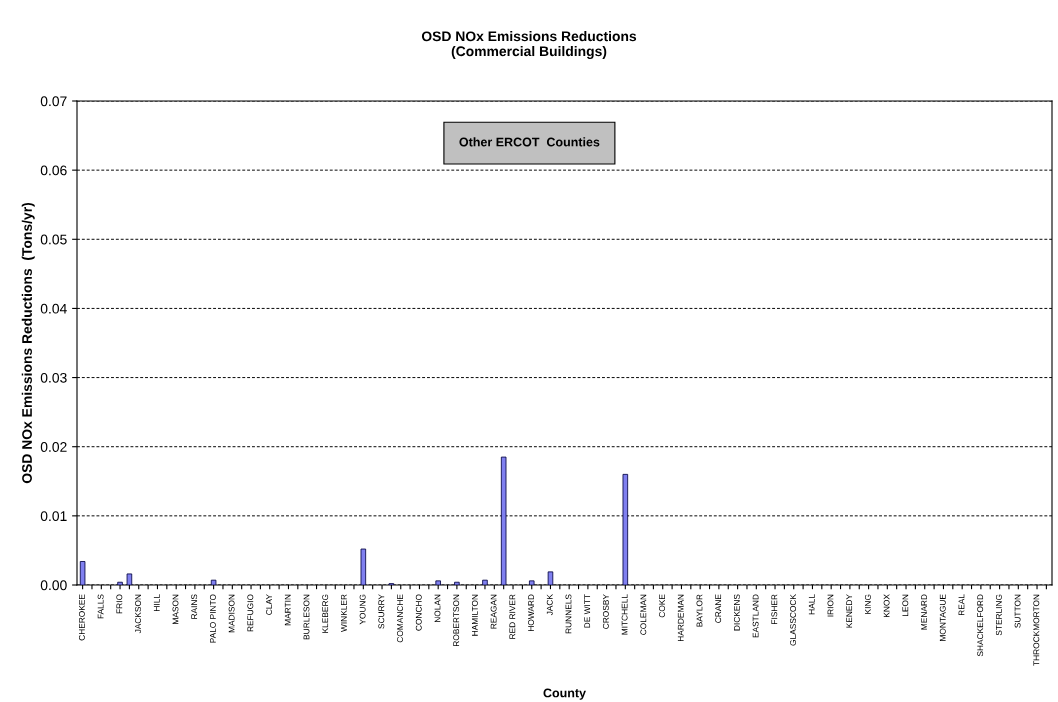 The image size is (1058, 702). Describe the element at coordinates (418, 612) in the screenshot. I see `x-tick-label: CONCHO` at that location.